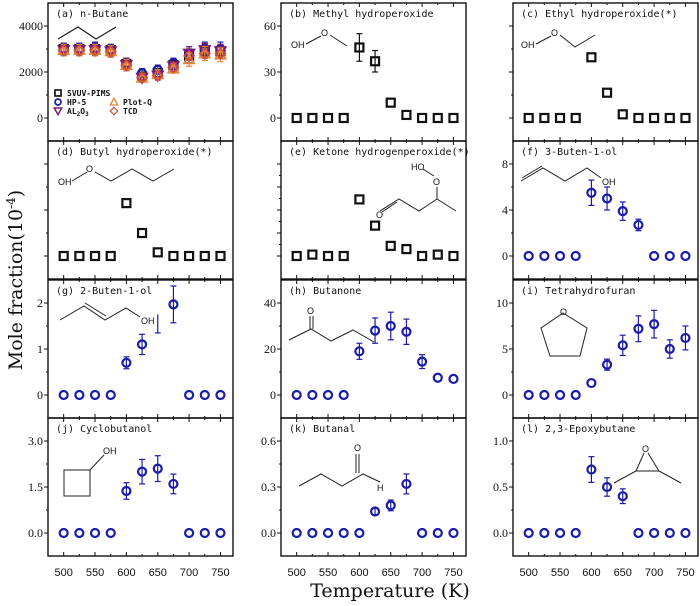 The height and width of the screenshot is (606, 700). What do you see at coordinates (361, 14) in the screenshot?
I see `panel-title: (b) Methyl hydroperoxide` at bounding box center [361, 14].